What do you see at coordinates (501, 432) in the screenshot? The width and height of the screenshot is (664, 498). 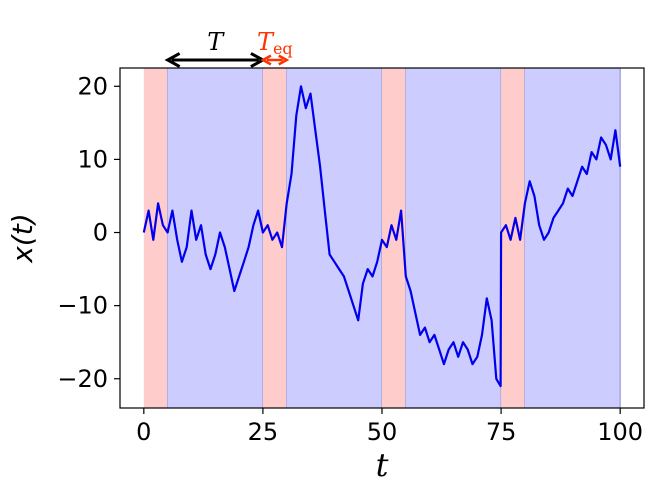 I see `x-tick-label: 75` at bounding box center [501, 432].